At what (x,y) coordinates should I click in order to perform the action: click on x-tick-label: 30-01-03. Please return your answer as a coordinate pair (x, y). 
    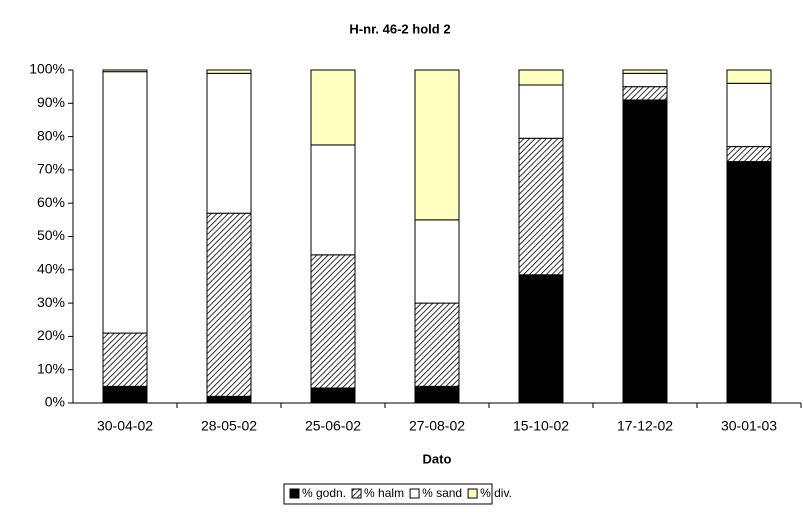
    Looking at the image, I should click on (749, 426).